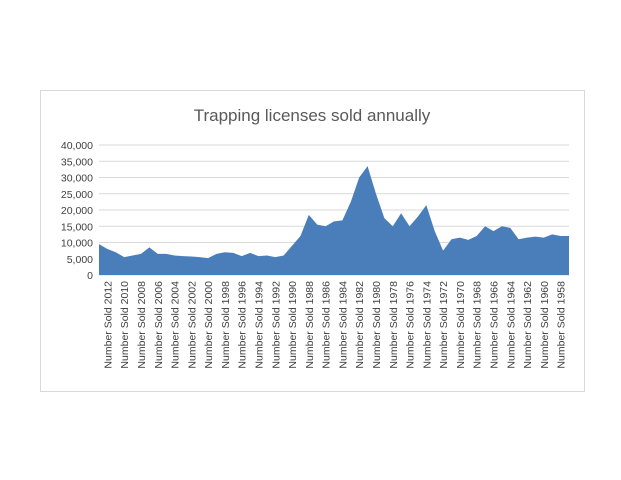 The image size is (621, 480). I want to click on x-tick-label: Number Sold 1972, so click(444, 325).